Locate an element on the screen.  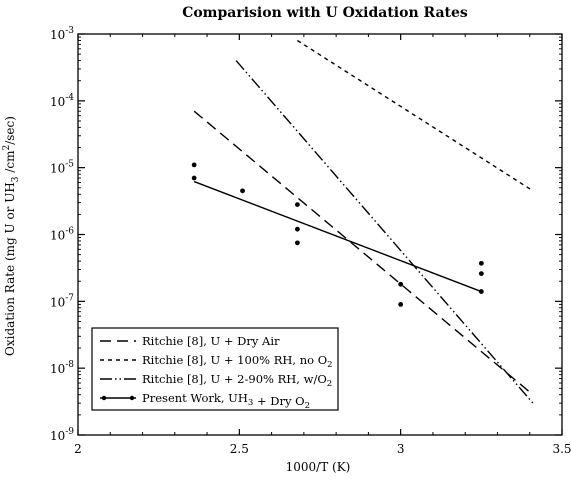
legend-text-subscript: 3 is located at coordinates (250, 403).